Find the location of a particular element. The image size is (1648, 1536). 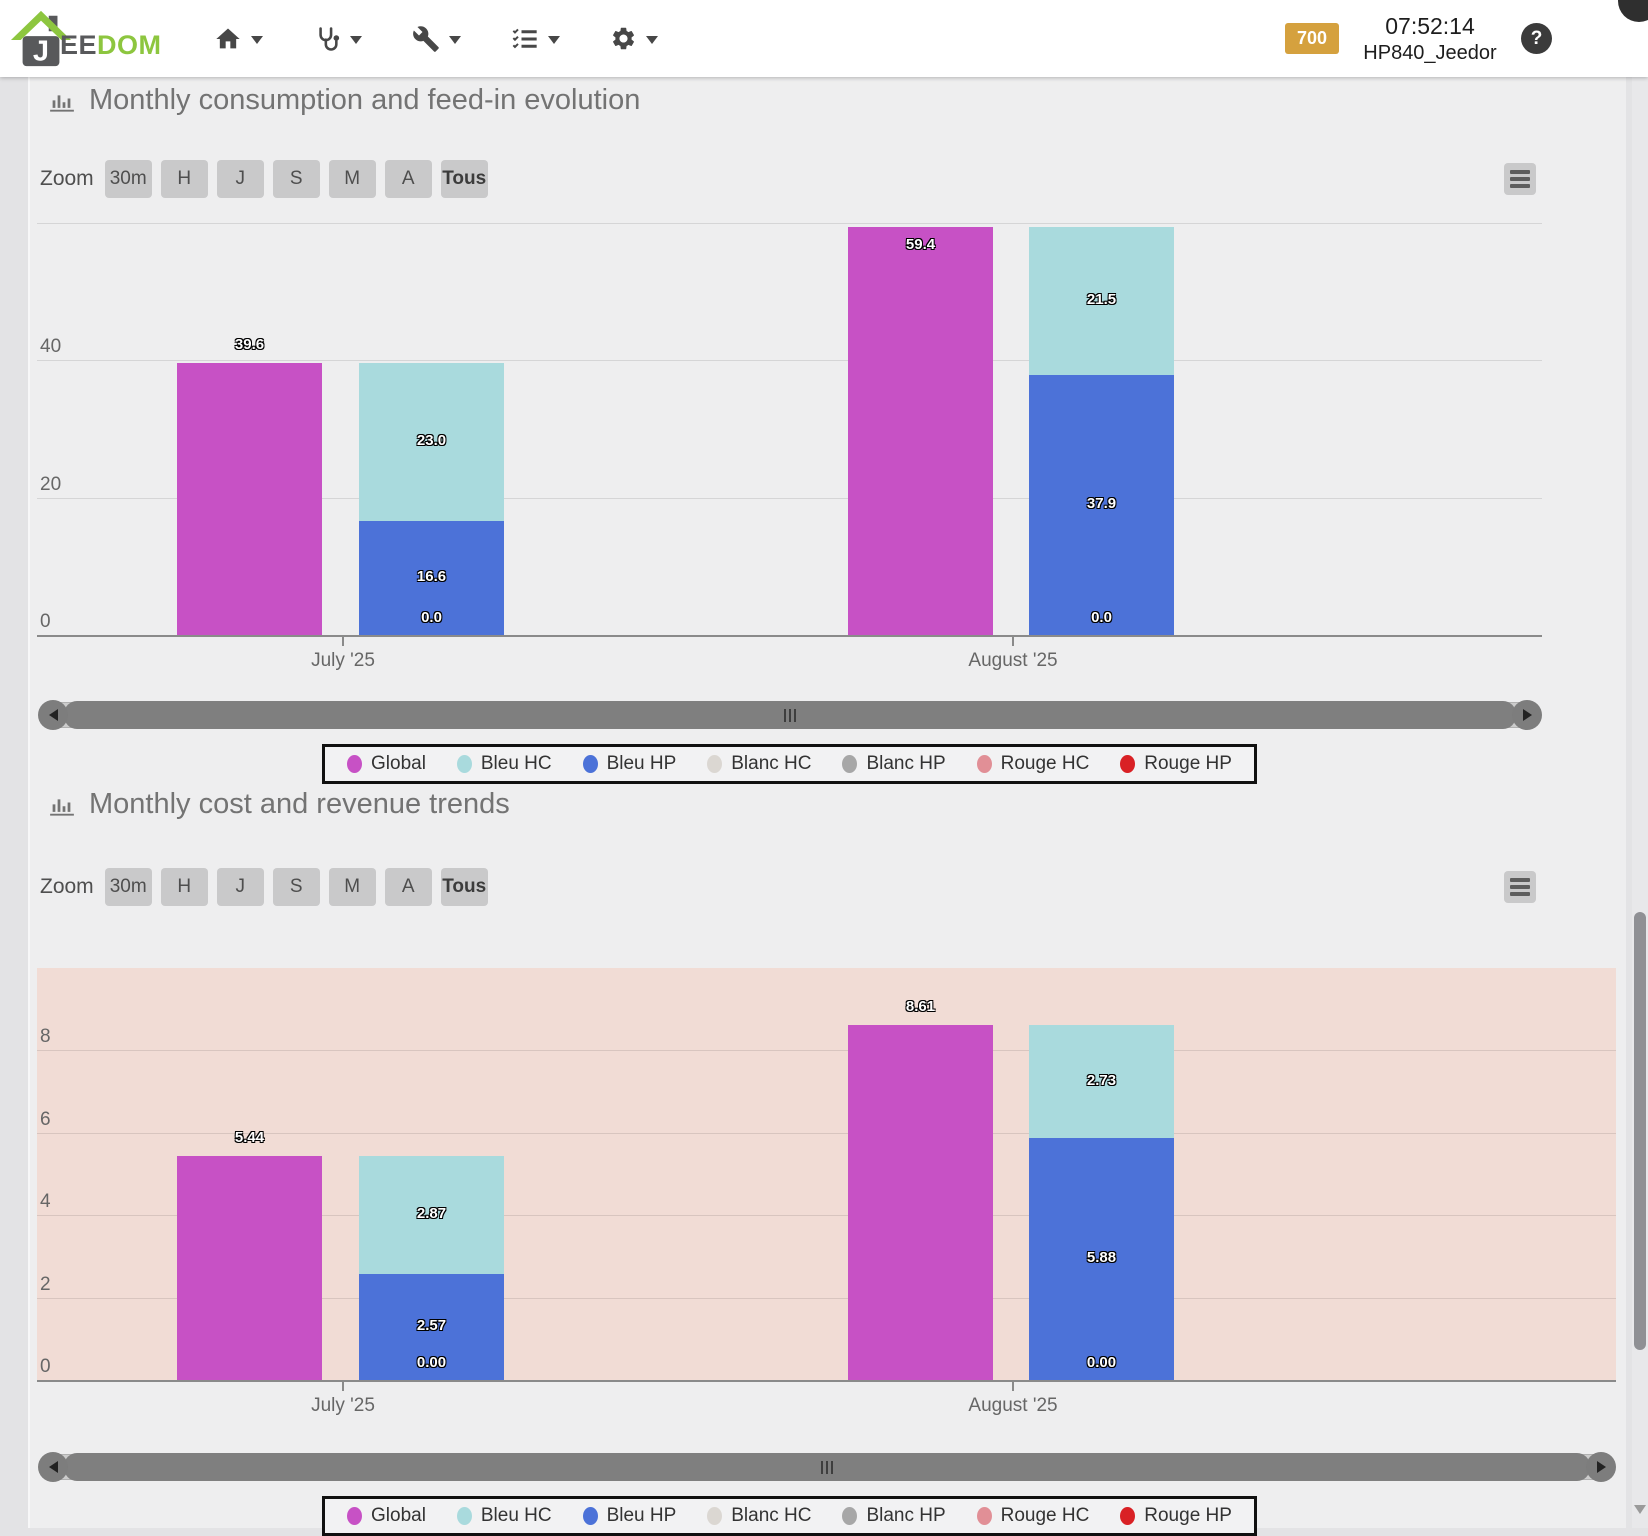

y-axis-label: 8 is located at coordinates (45, 1037).